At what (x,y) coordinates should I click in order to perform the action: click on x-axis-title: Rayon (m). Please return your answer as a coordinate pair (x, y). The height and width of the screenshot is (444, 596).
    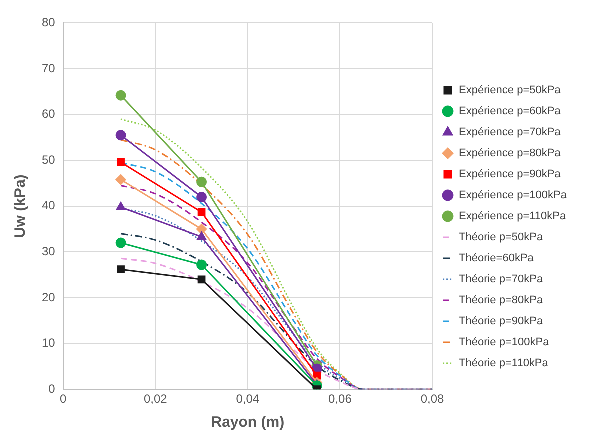
    Looking at the image, I should click on (248, 423).